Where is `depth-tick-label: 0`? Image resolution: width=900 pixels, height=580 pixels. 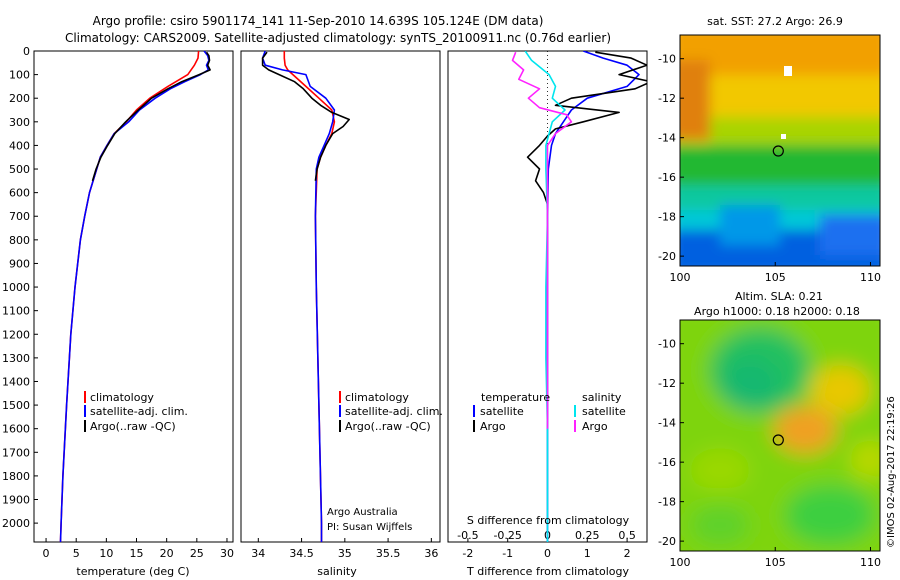
depth-tick-label: 0 is located at coordinates (26, 51).